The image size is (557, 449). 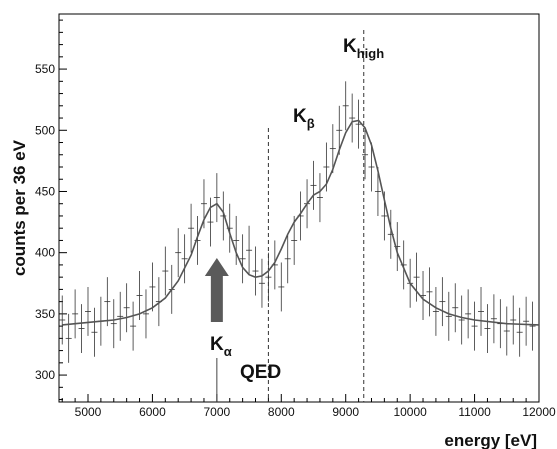 What do you see at coordinates (281, 412) in the screenshot?
I see `x-tick-label: 8000` at bounding box center [281, 412].